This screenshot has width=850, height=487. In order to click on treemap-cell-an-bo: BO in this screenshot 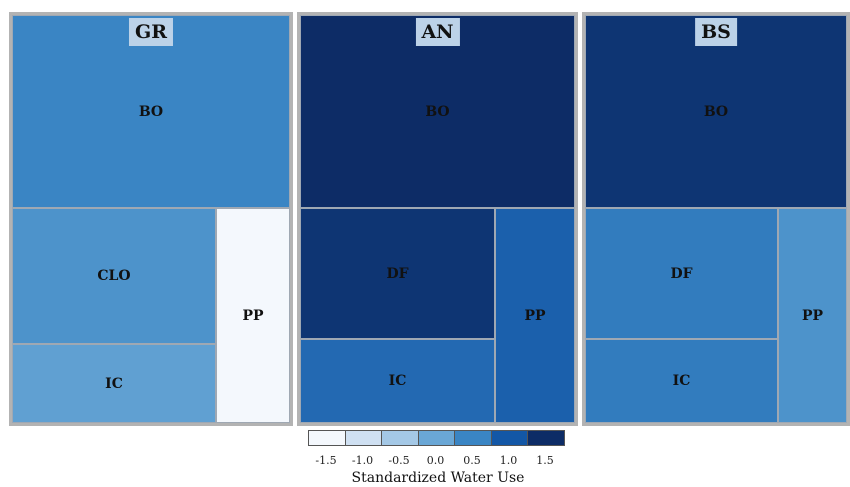, I will do `click(437, 111)`.